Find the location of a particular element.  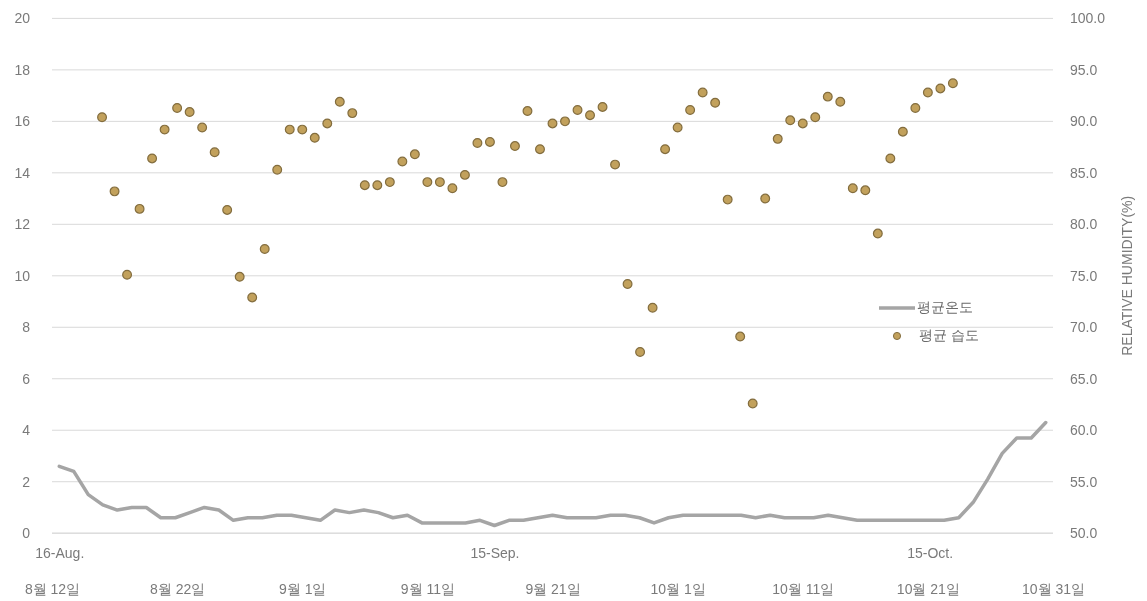

y-tick-label: 20 is located at coordinates (22, 18).